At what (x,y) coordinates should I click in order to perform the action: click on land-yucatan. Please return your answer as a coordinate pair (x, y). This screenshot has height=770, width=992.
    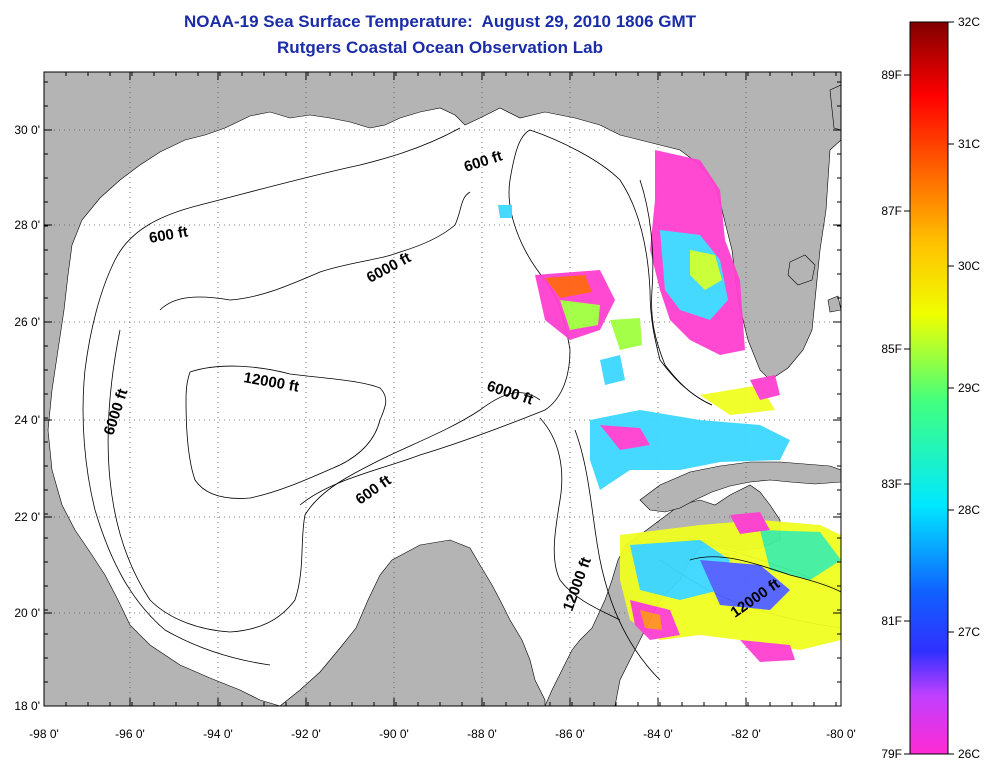
    Looking at the image, I should click on (412, 622).